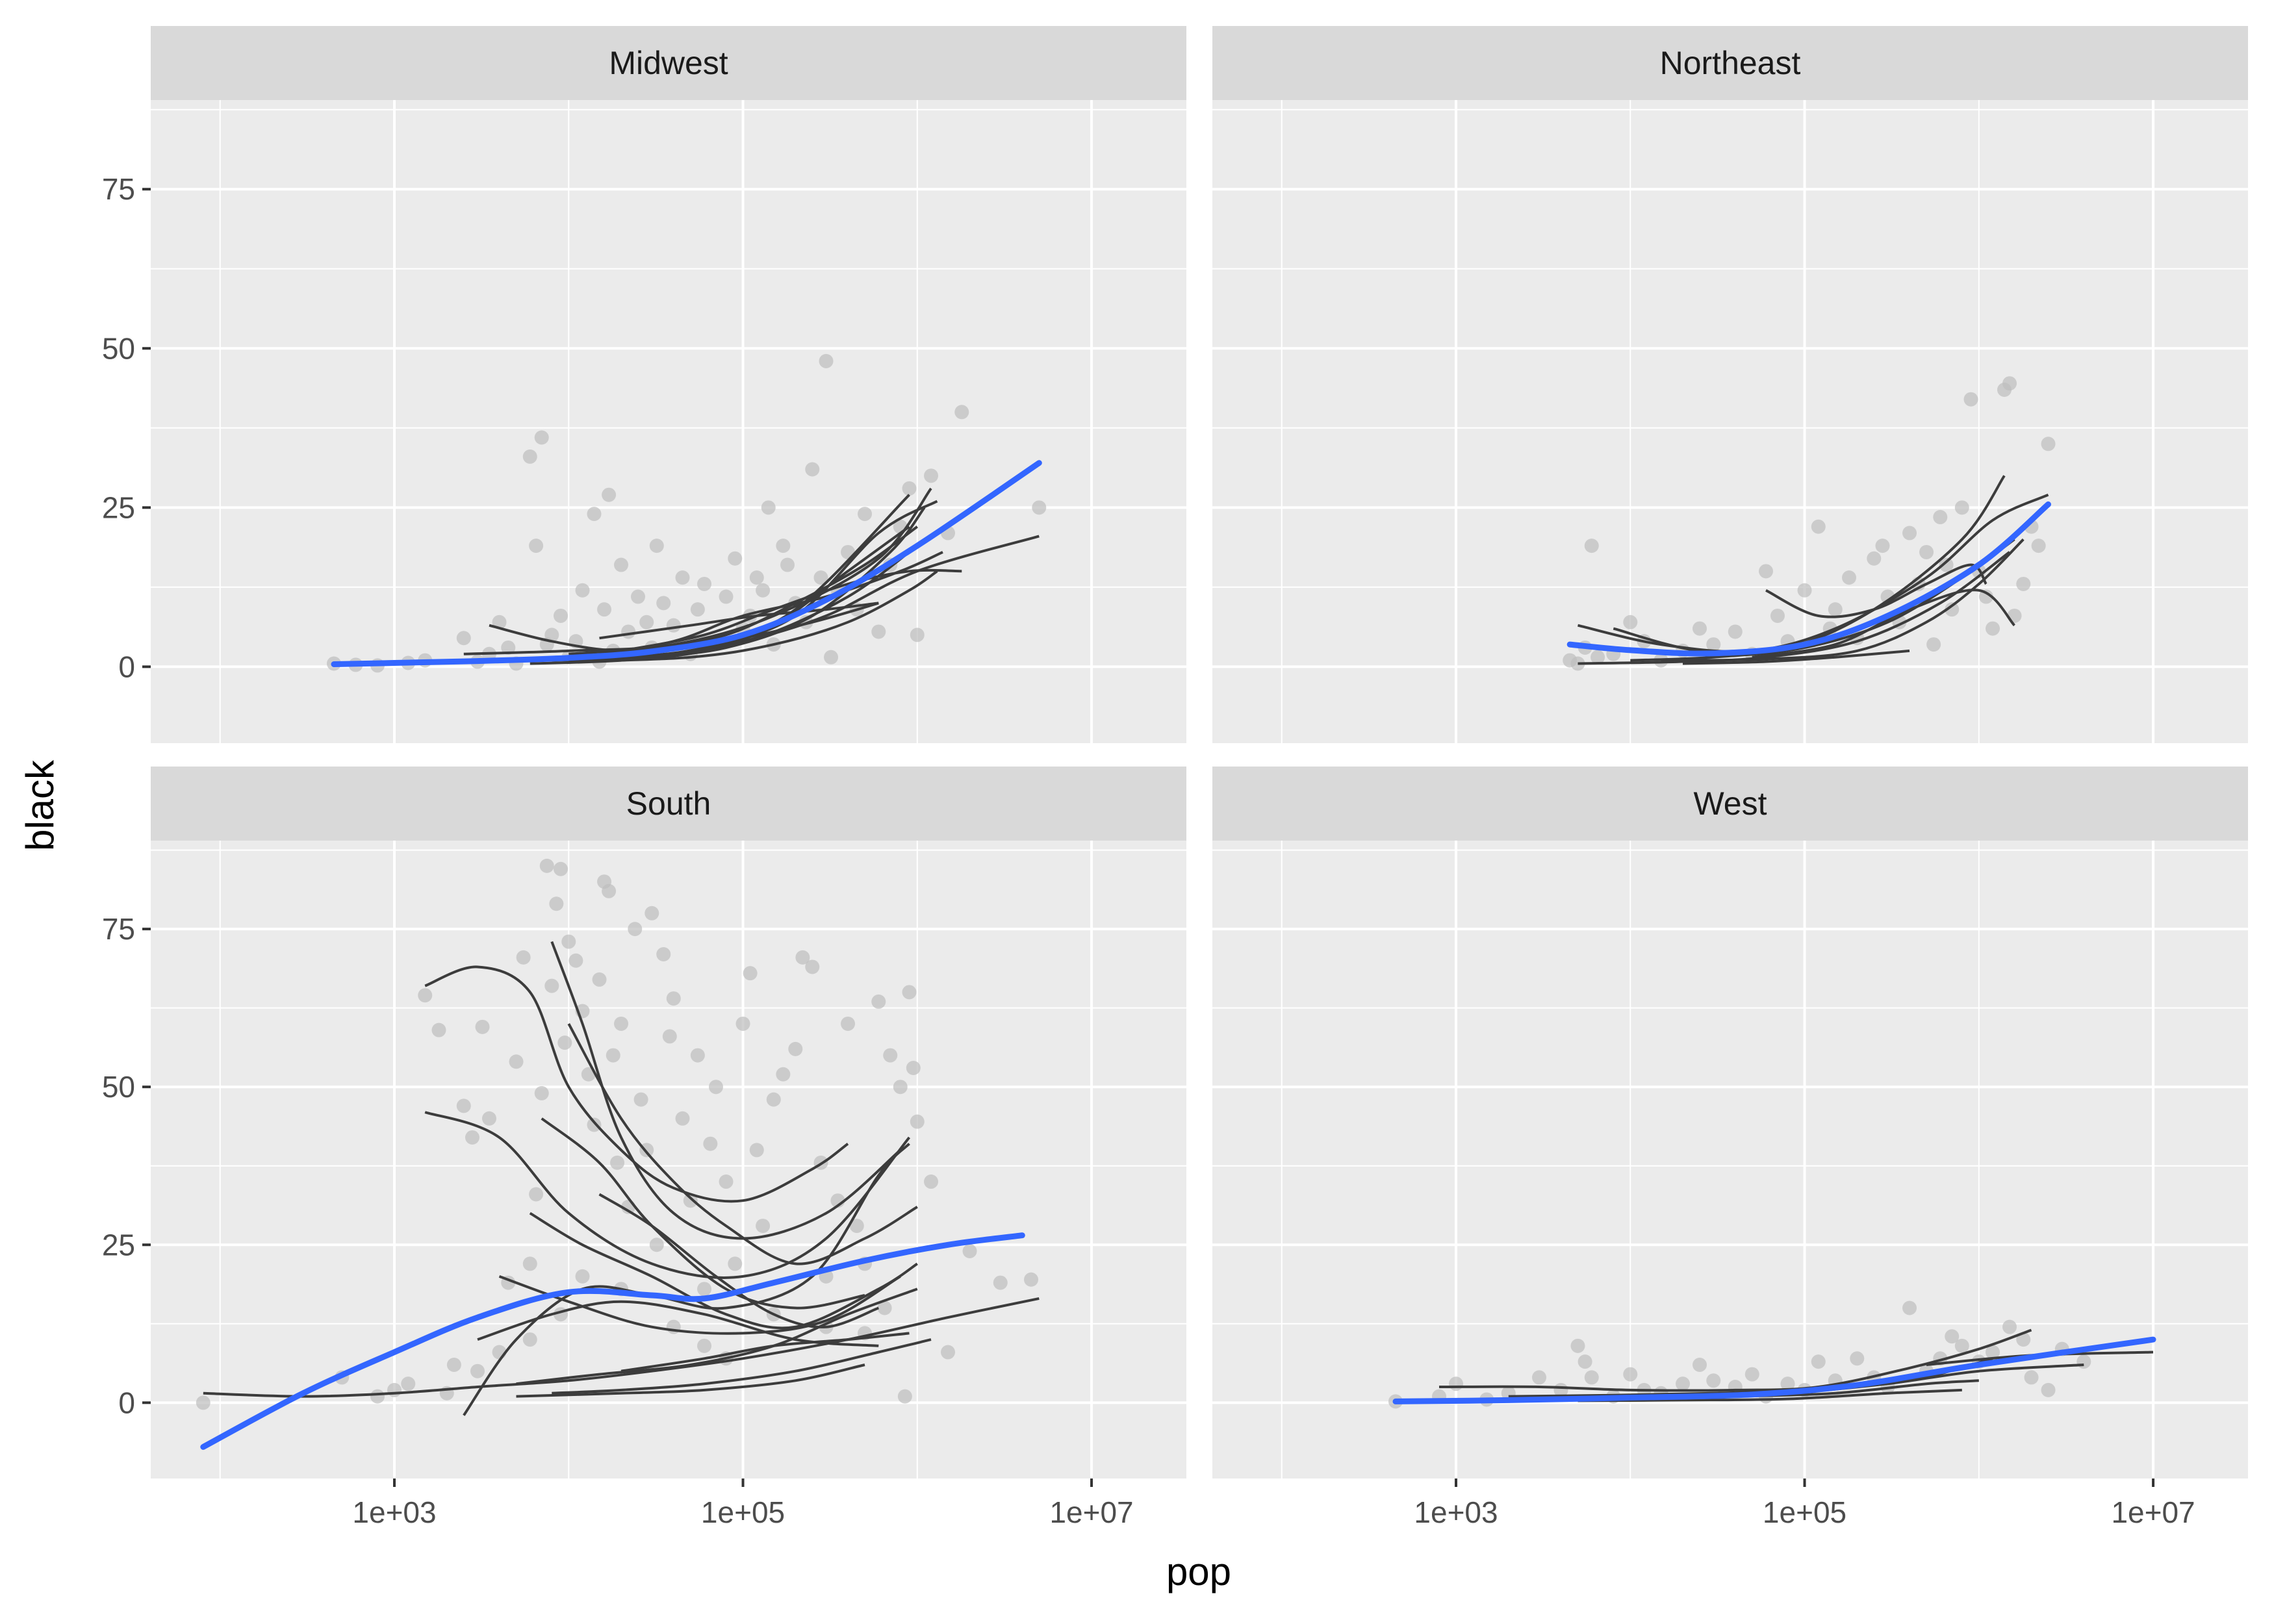  I want to click on y-axis-title: black, so click(40, 805).